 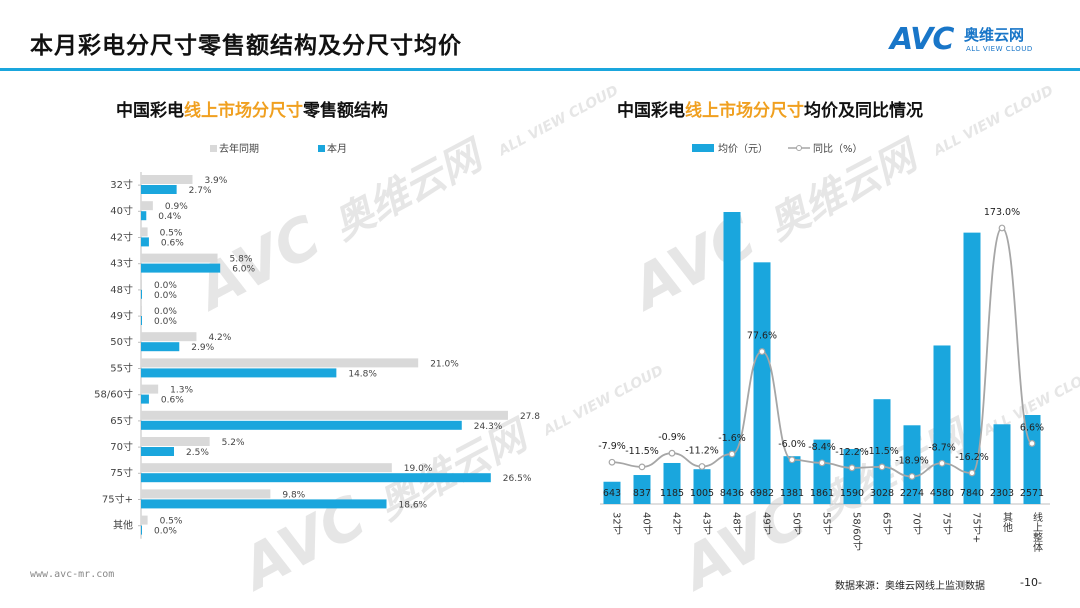 I want to click on left-legend: 去年同期 本月, so click(x=278, y=148).